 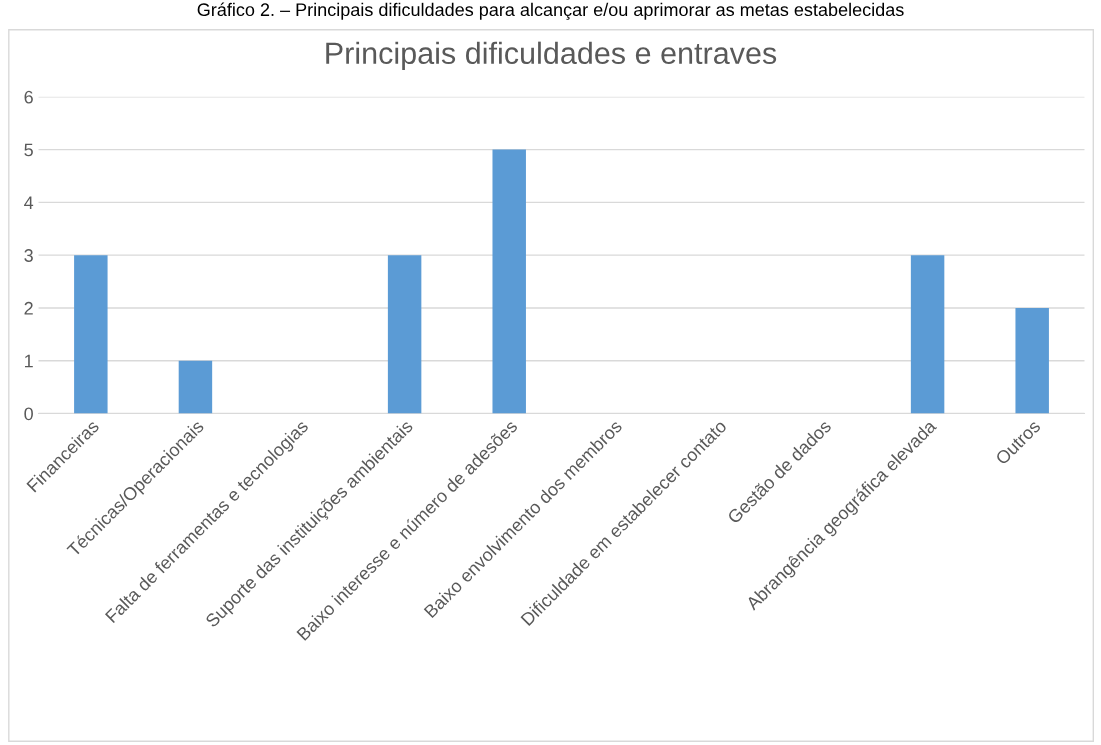 I want to click on y-tick-label: 3, so click(x=28, y=255).